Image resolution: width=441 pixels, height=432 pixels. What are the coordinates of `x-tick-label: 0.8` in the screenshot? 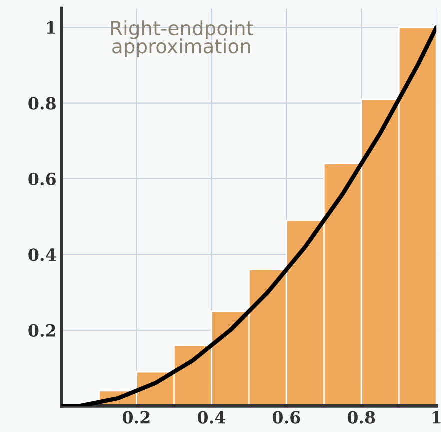 It's located at (362, 417).